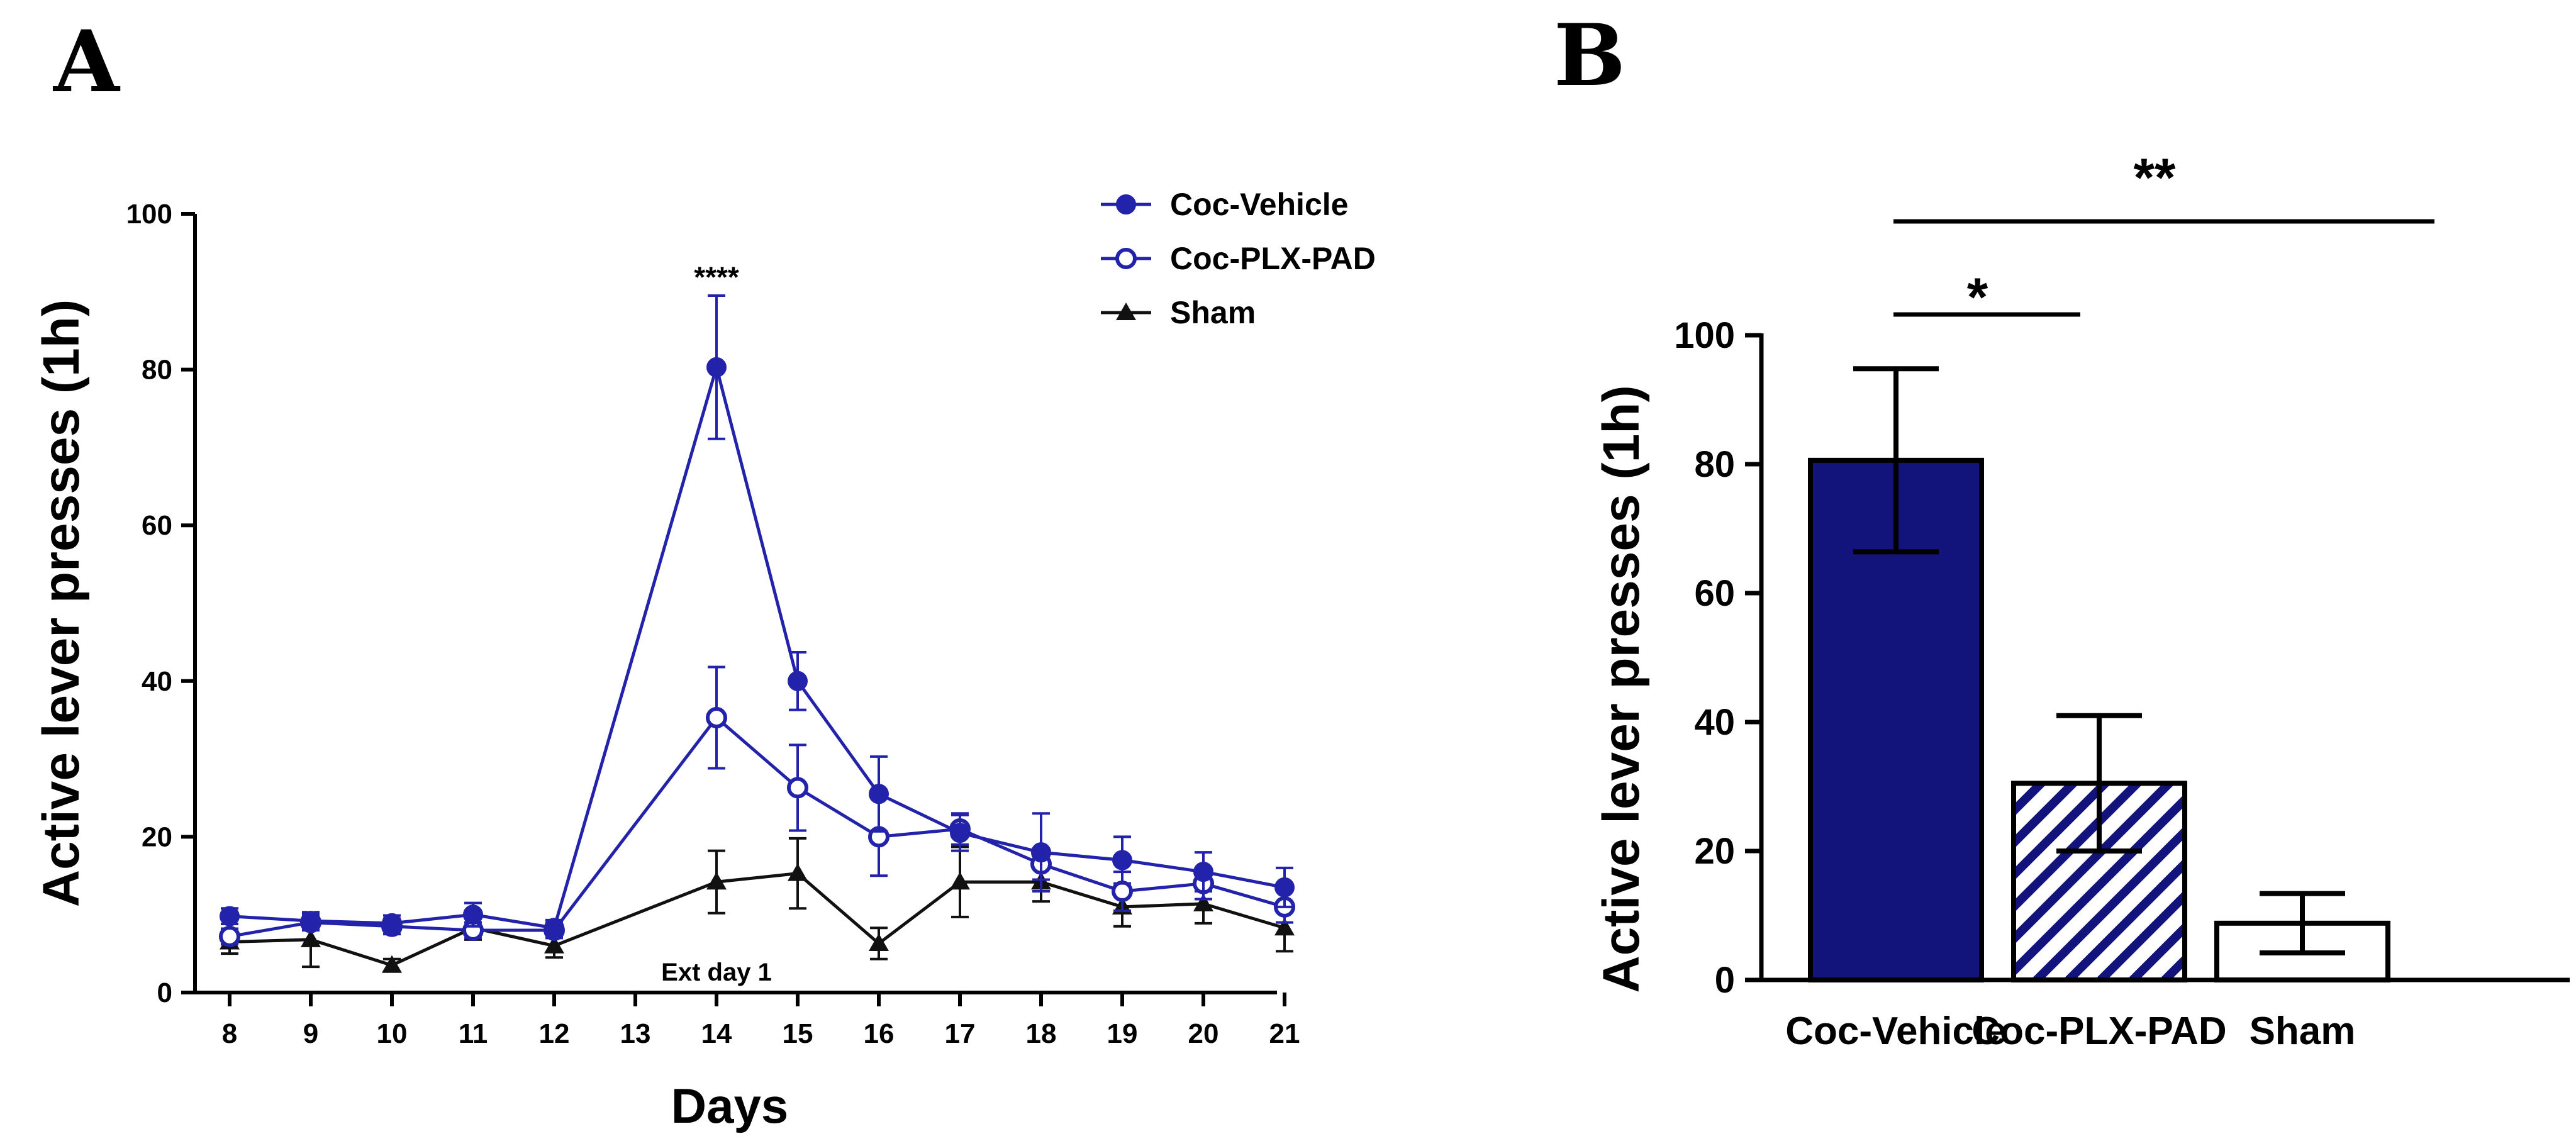  Describe the element at coordinates (473, 1033) in the screenshot. I see `x-tick-label: 11` at that location.